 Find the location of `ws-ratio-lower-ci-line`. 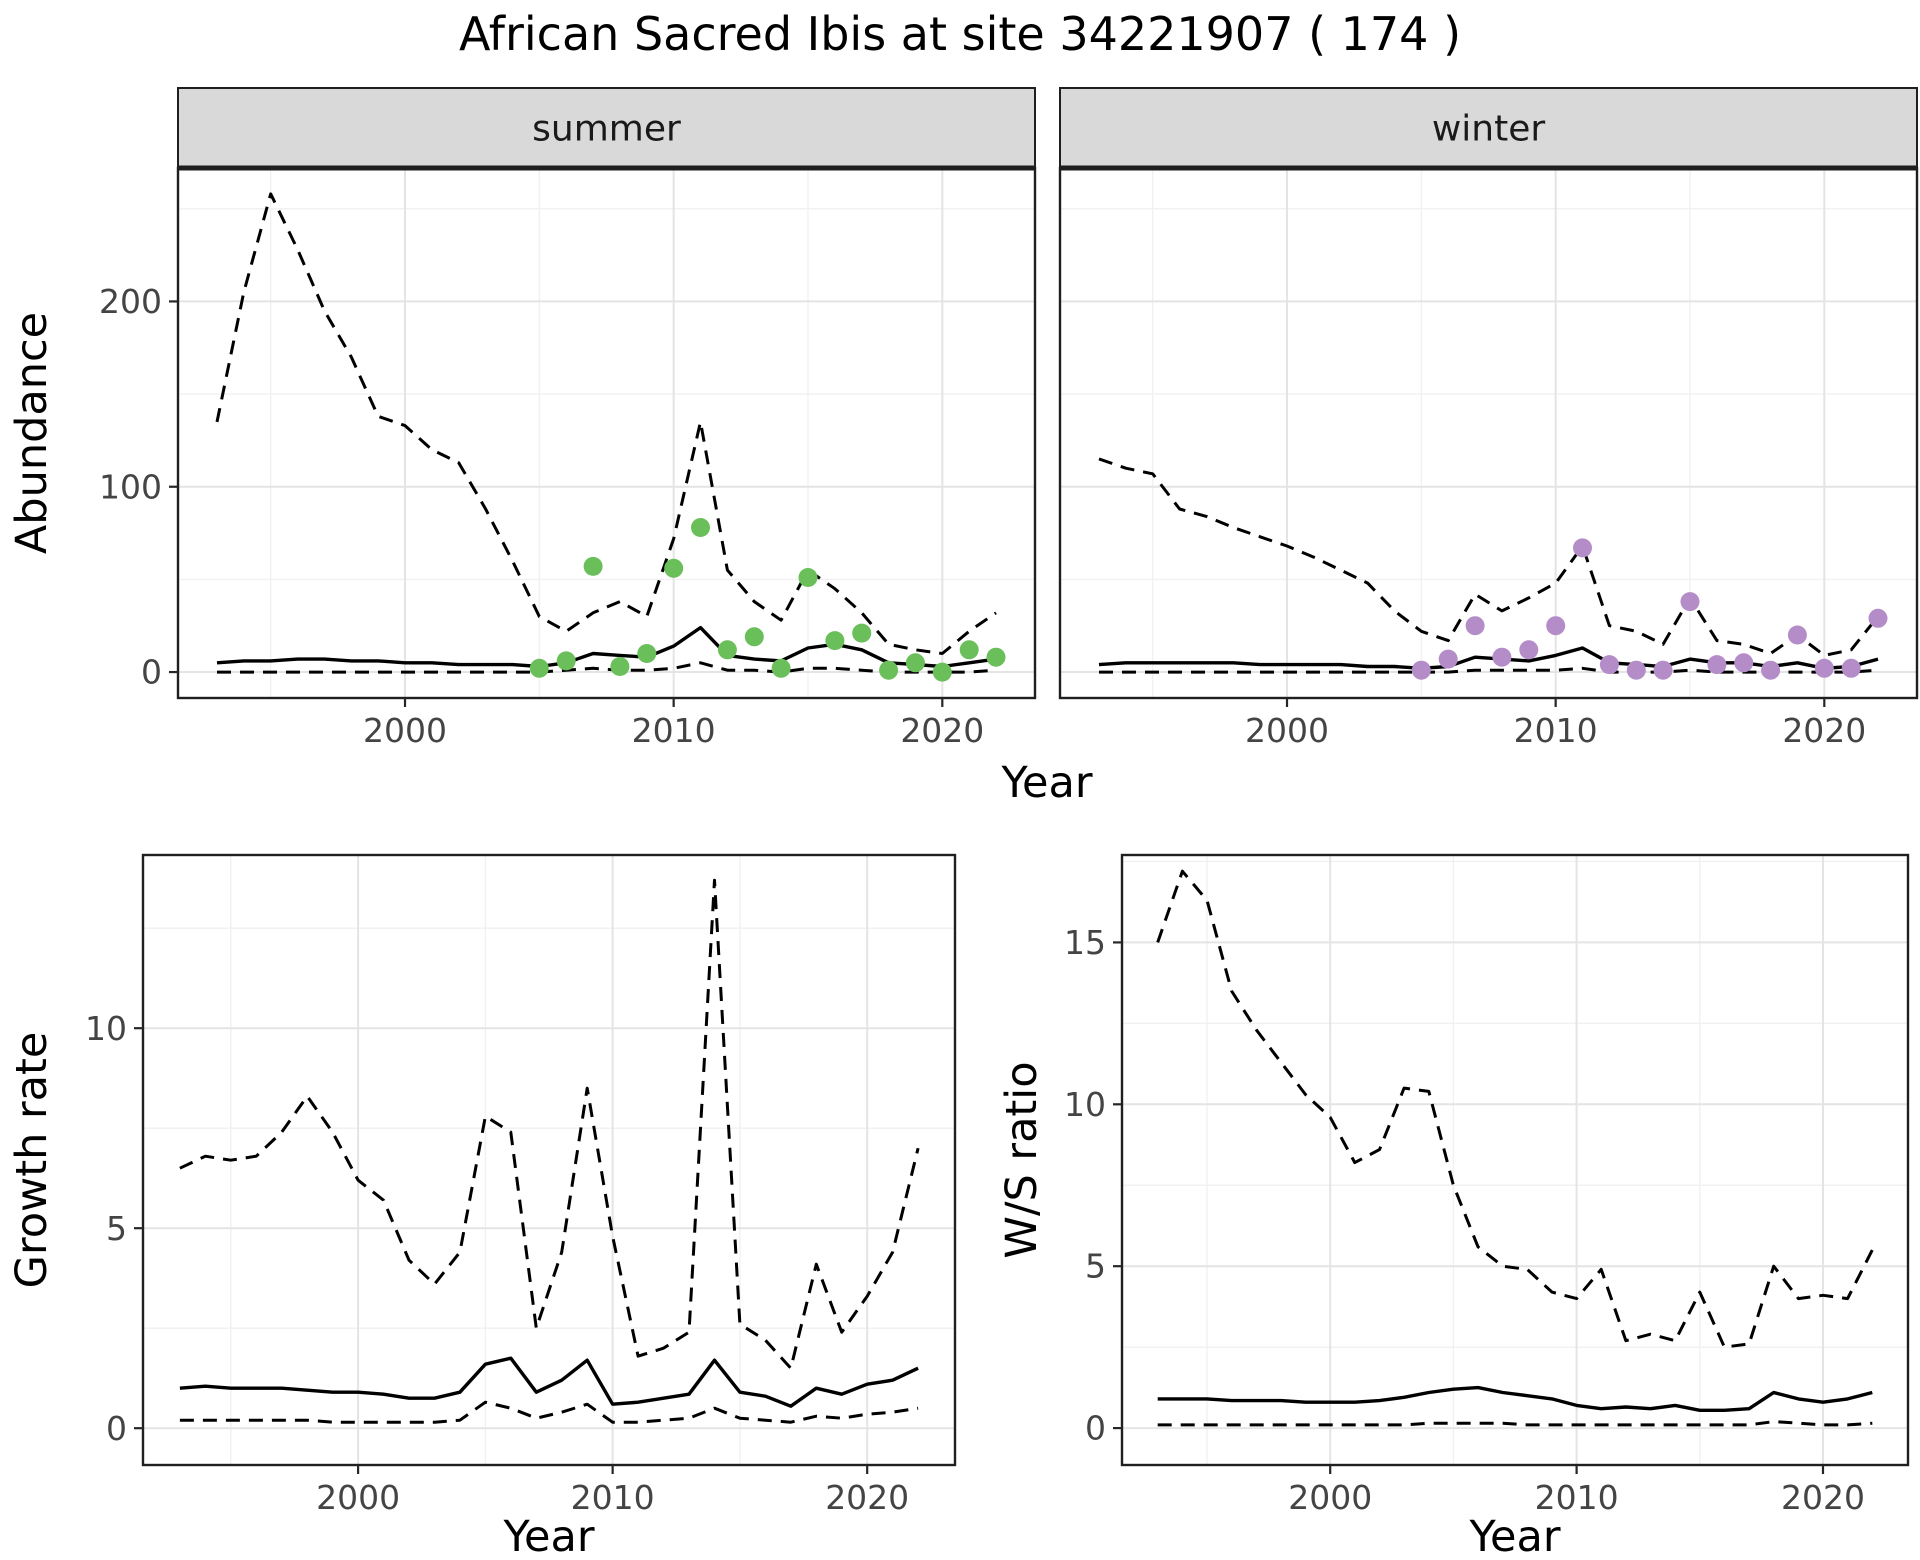

ws-ratio-lower-ci-line is located at coordinates (1515, 1423).